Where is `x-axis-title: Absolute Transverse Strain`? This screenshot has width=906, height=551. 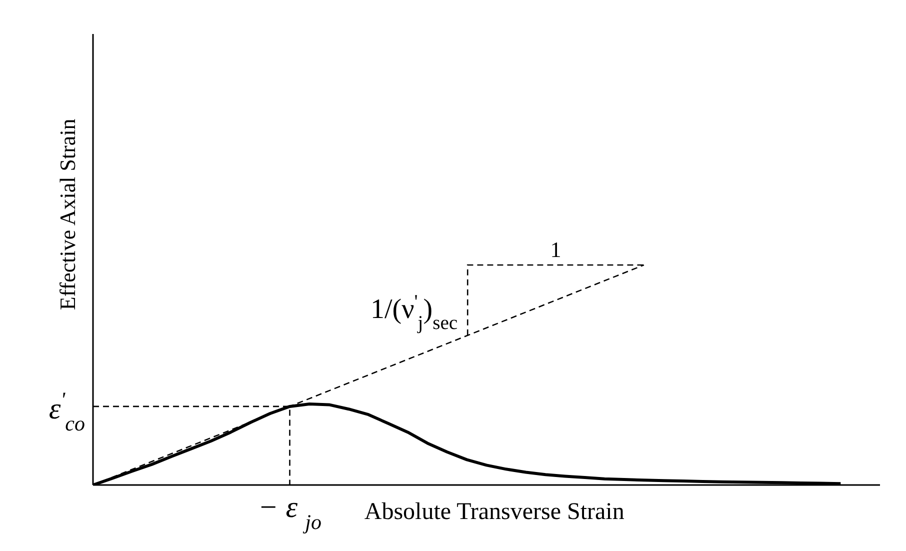 x-axis-title: Absolute Transverse Strain is located at coordinates (494, 512).